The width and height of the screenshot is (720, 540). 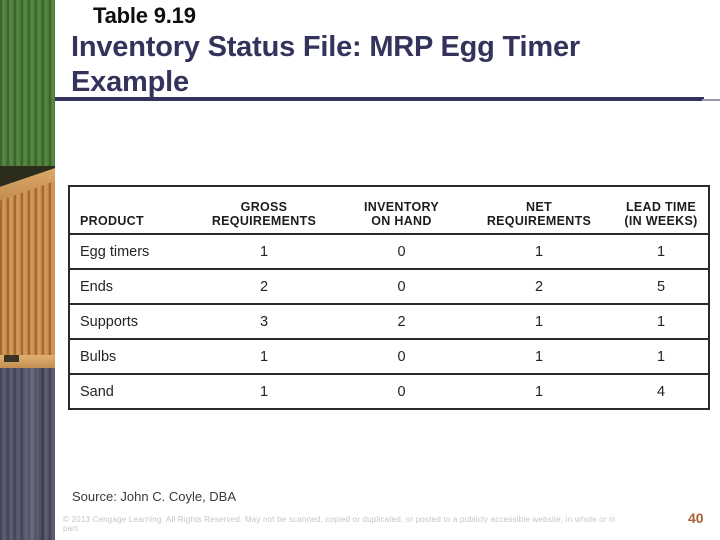 What do you see at coordinates (379, 99) in the screenshot?
I see `title-underline` at bounding box center [379, 99].